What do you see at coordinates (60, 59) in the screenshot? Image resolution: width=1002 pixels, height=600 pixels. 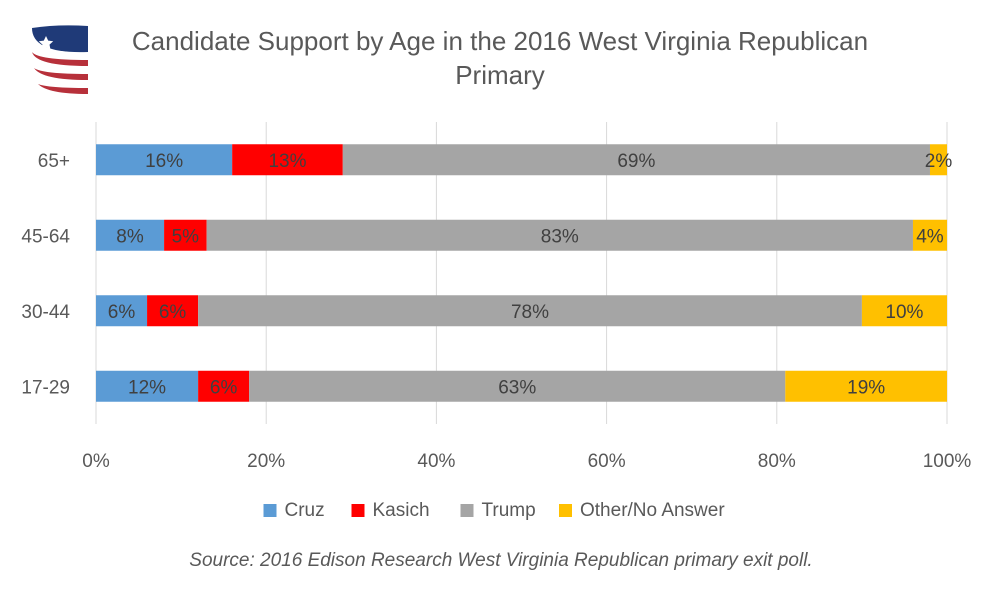 I see `logo-icon` at bounding box center [60, 59].